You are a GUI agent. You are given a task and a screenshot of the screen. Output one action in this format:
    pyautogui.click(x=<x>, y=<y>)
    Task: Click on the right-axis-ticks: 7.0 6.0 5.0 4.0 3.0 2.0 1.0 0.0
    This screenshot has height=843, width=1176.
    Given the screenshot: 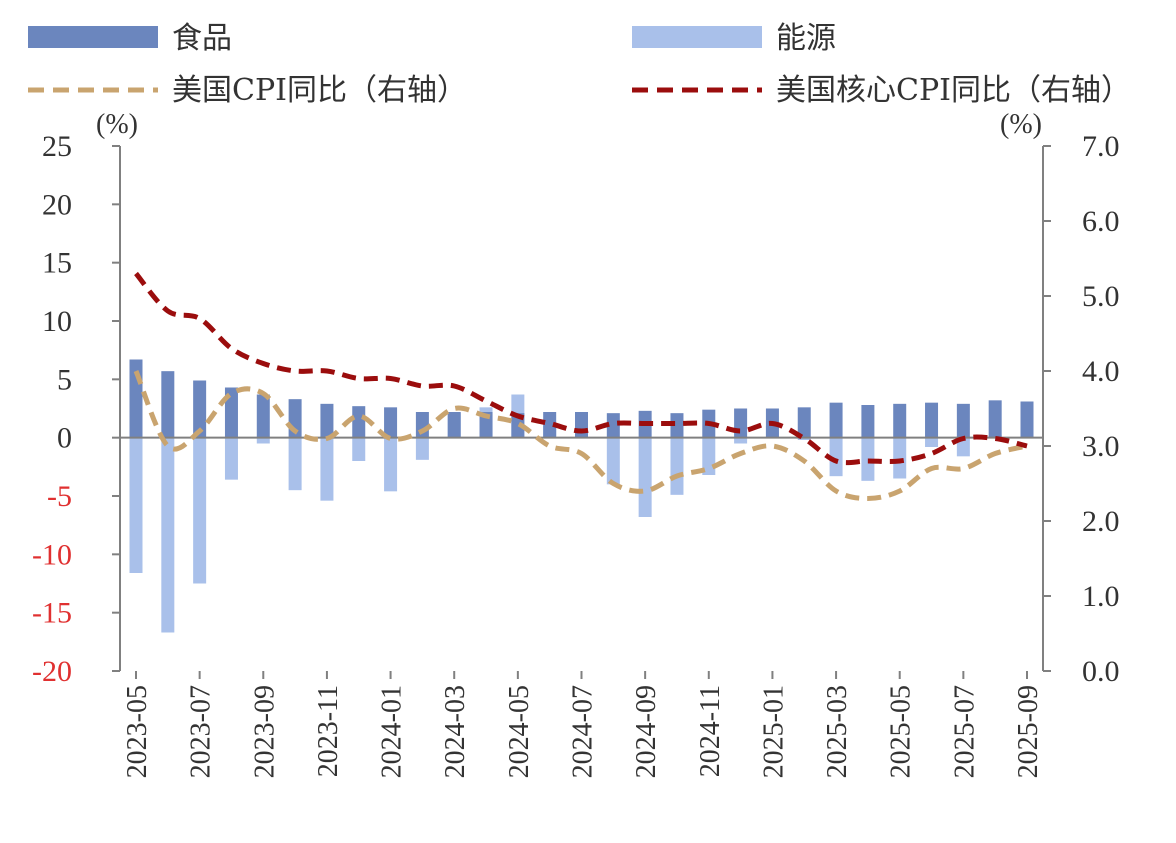 What is the action you would take?
    pyautogui.click(x=1081, y=409)
    